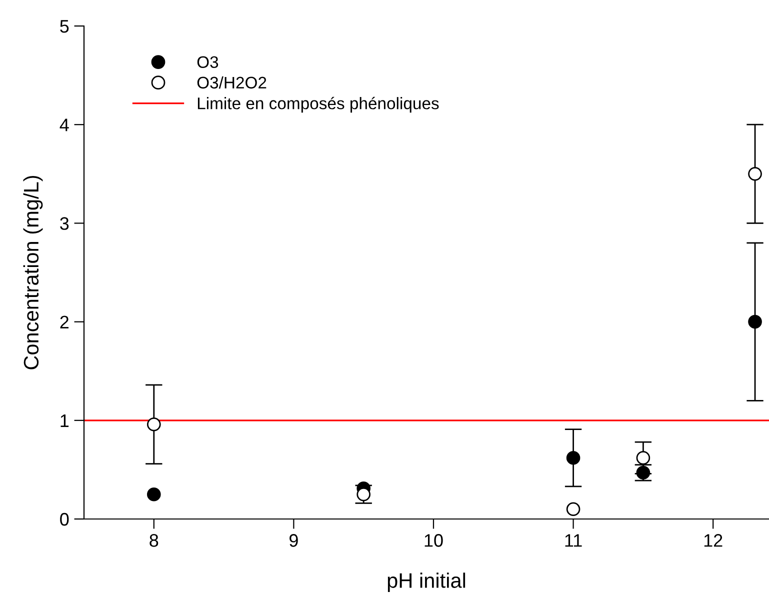 This screenshot has width=769, height=605. What do you see at coordinates (64, 519) in the screenshot?
I see `y-tick-label: 0` at bounding box center [64, 519].